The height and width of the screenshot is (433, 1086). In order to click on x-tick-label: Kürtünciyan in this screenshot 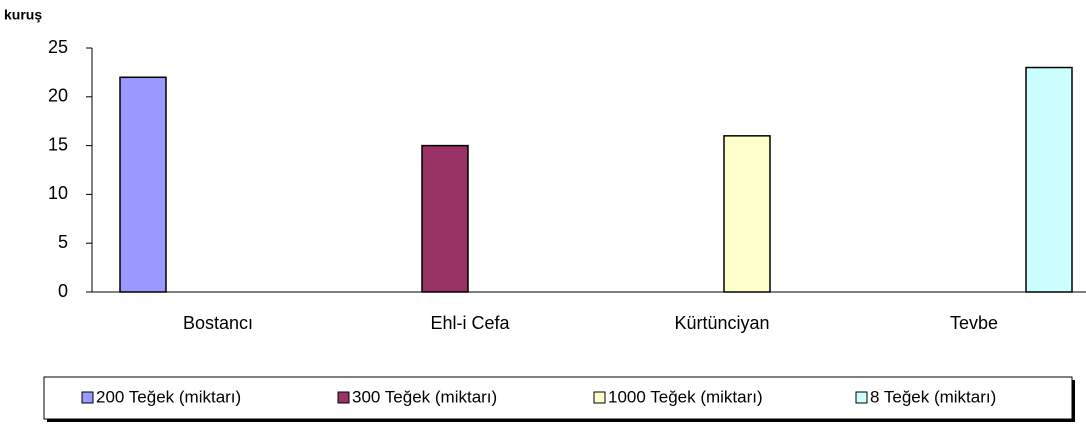, I will do `click(721, 323)`.